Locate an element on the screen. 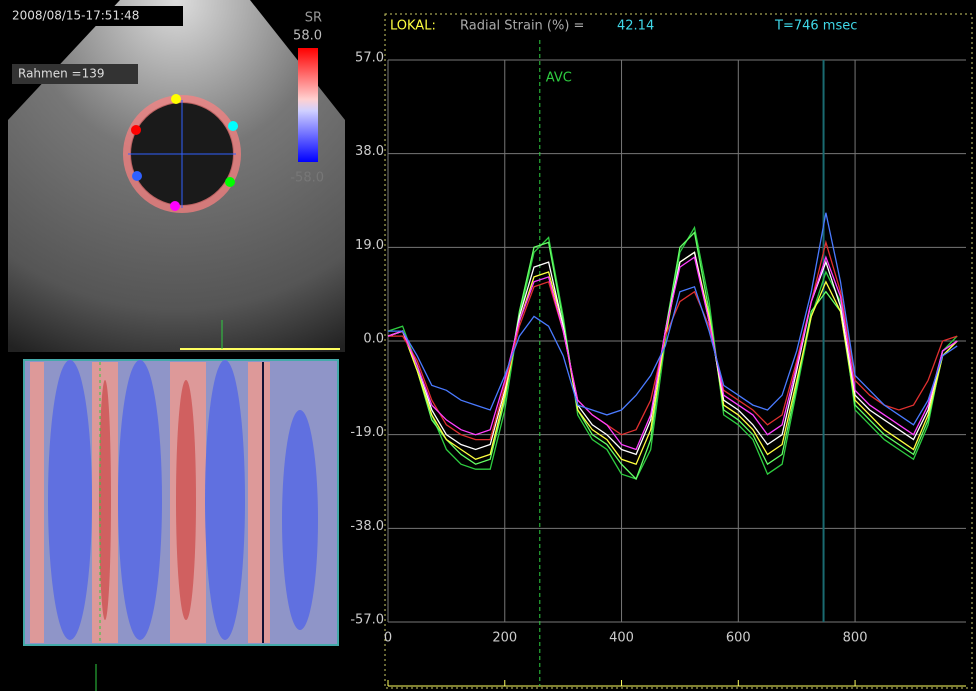 Image resolution: width=976 pixels, height=691 pixels. y-tick-label: 0.0 is located at coordinates (373, 339).